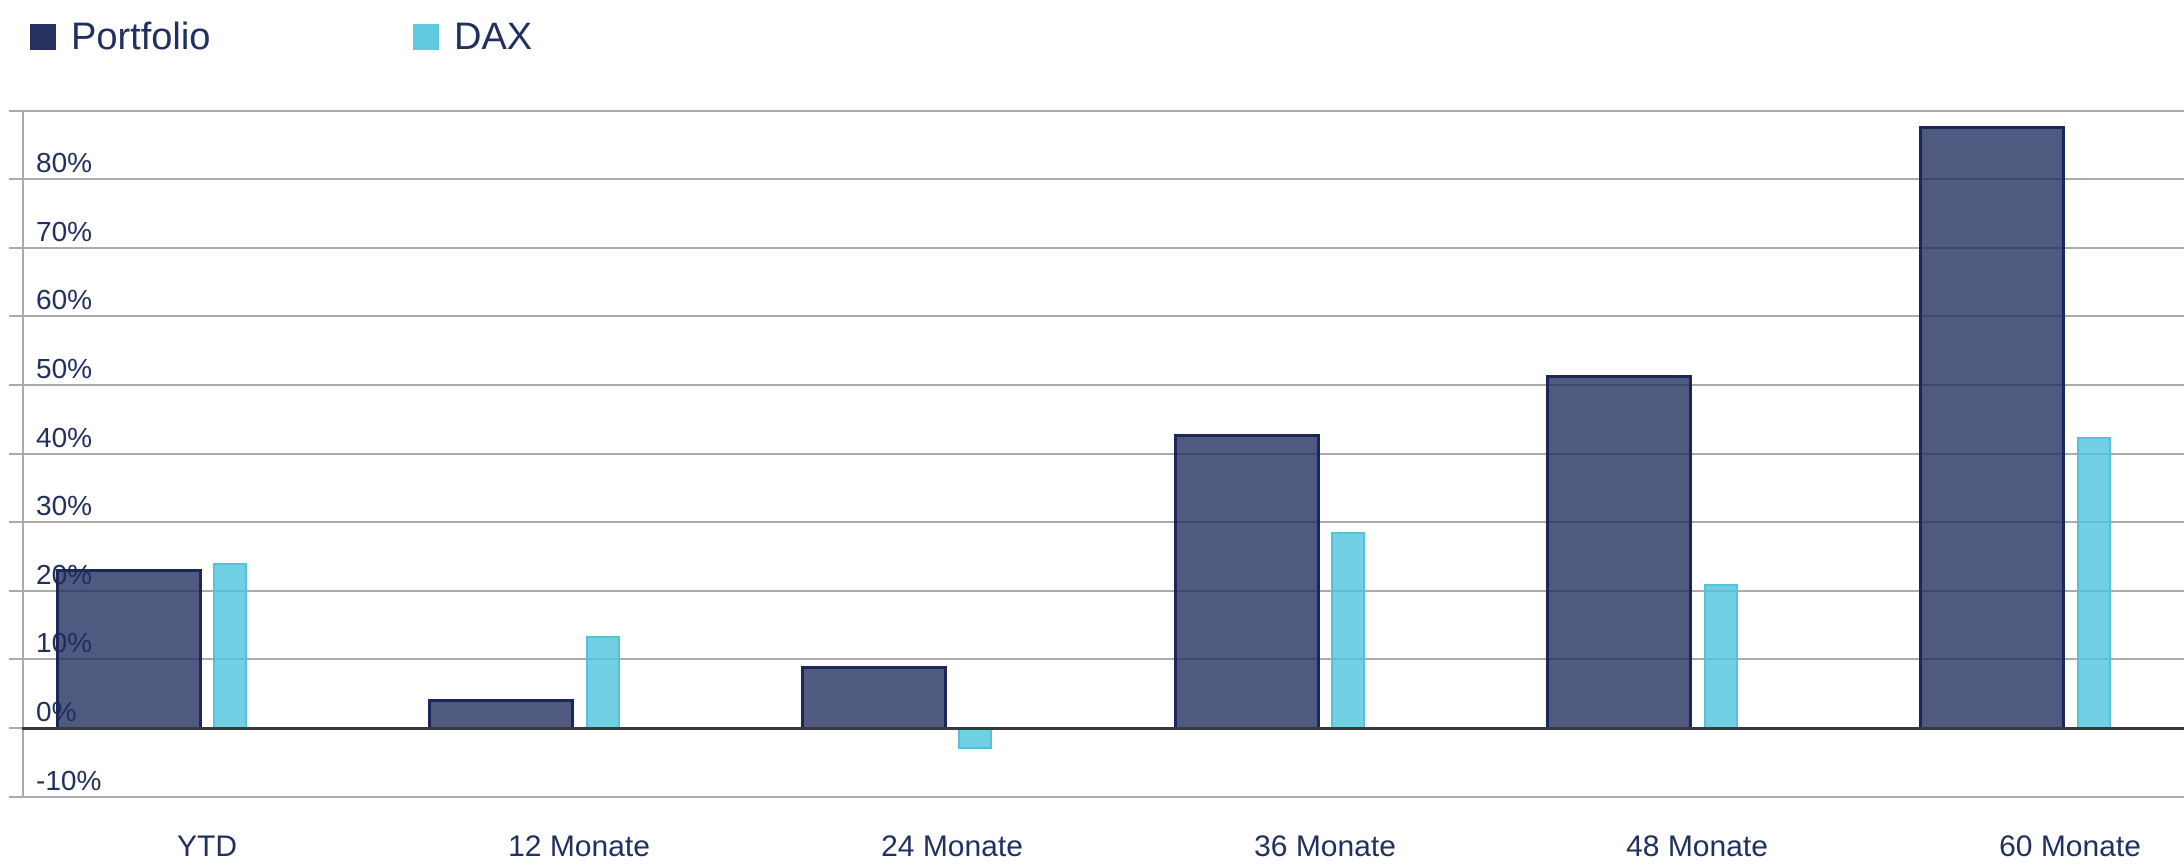  I want to click on legend-swatch-dax, so click(426, 37).